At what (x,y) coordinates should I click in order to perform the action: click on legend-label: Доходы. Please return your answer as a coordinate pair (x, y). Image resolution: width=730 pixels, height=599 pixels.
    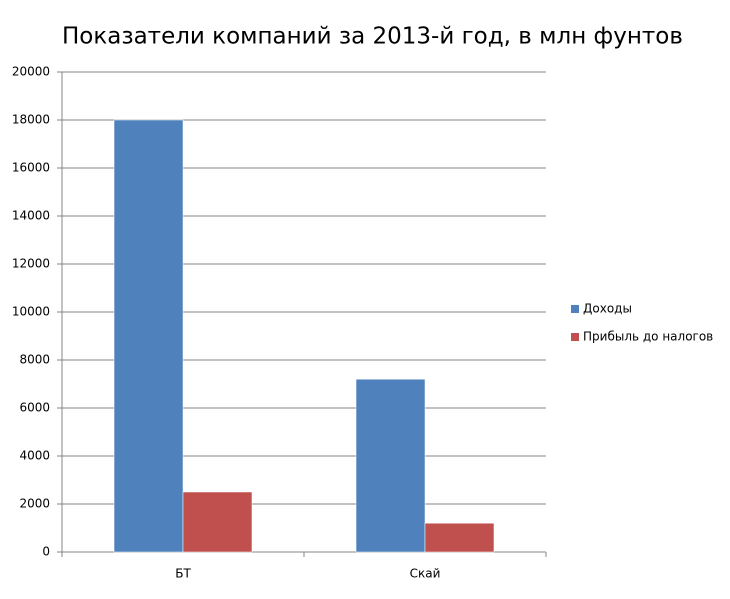
    Looking at the image, I should click on (607, 309).